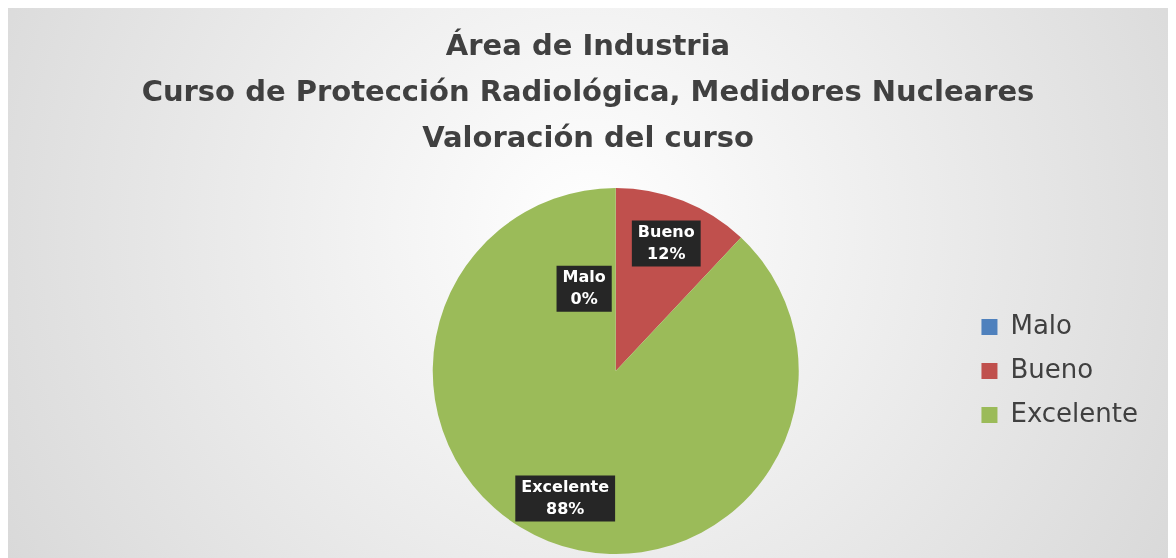  Describe the element at coordinates (584, 276) in the screenshot. I see `category-label: Malo` at that location.